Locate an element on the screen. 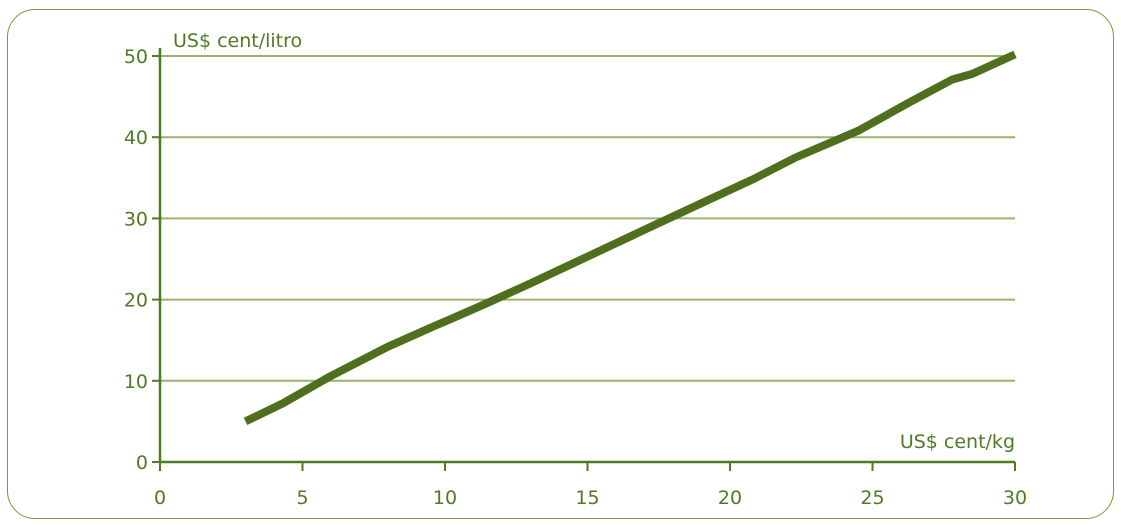  y-axis-label: US$ cent/litro is located at coordinates (237, 41).